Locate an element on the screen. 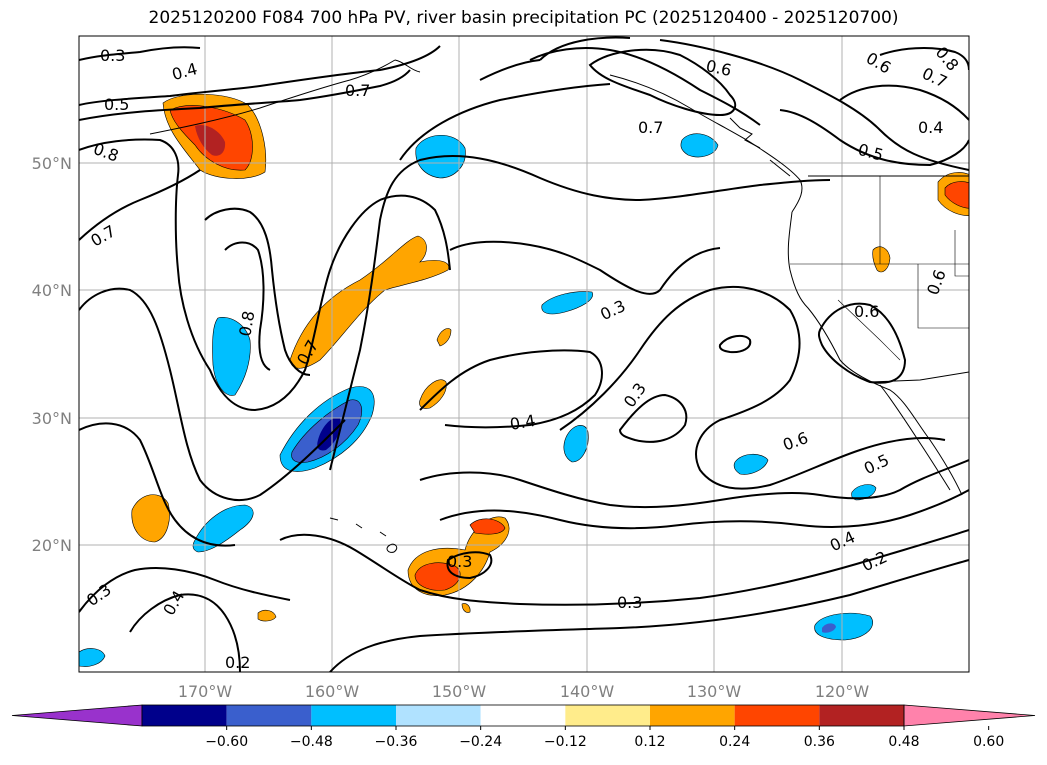 The image size is (1047, 765). shade-cyan-sw is located at coordinates (223, 528).